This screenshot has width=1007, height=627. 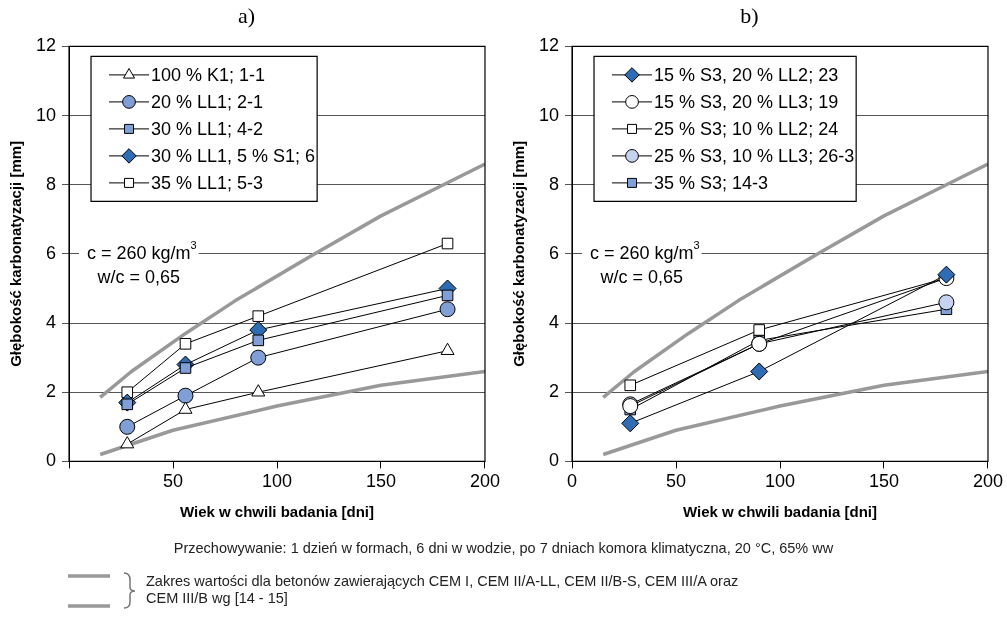 What do you see at coordinates (749, 15) in the screenshot?
I see `chart-title: b)` at bounding box center [749, 15].